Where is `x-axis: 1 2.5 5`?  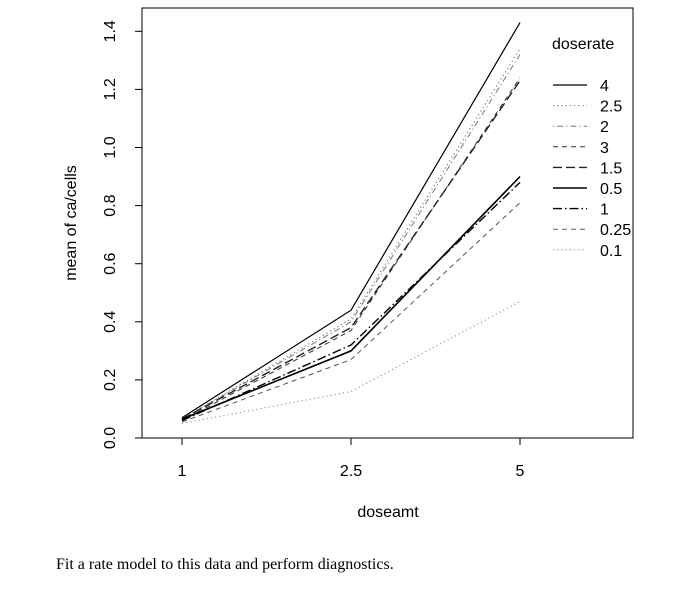
x-axis: 1 2.5 5 is located at coordinates (351, 458).